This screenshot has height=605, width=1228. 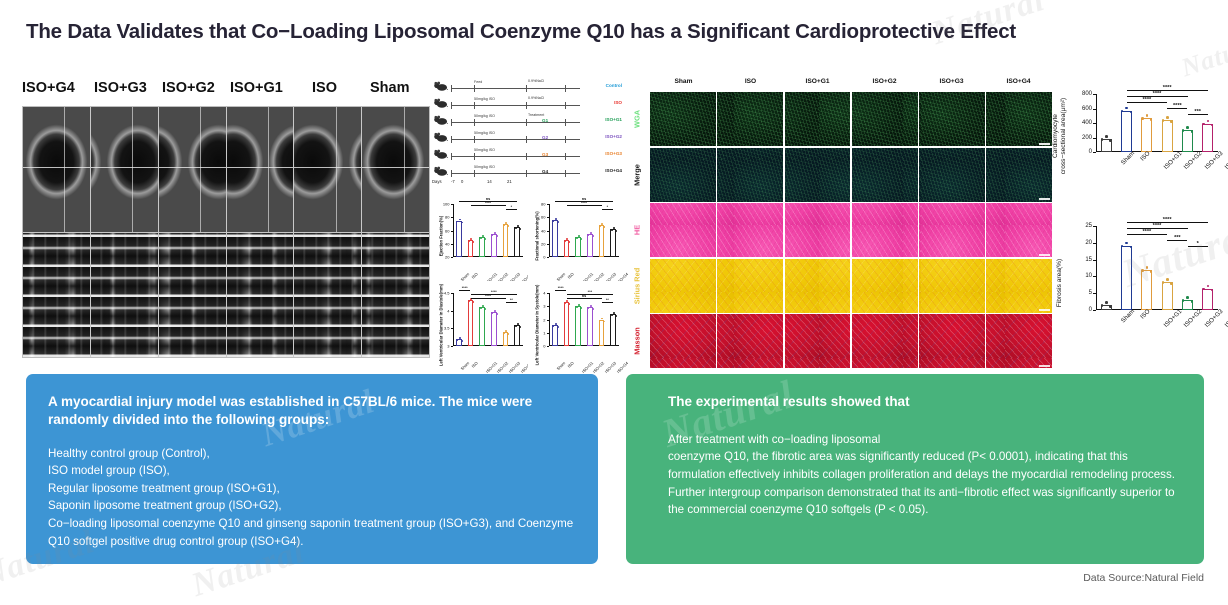 I want to click on timeline-treatment-label: Treatment, so click(x=536, y=115).